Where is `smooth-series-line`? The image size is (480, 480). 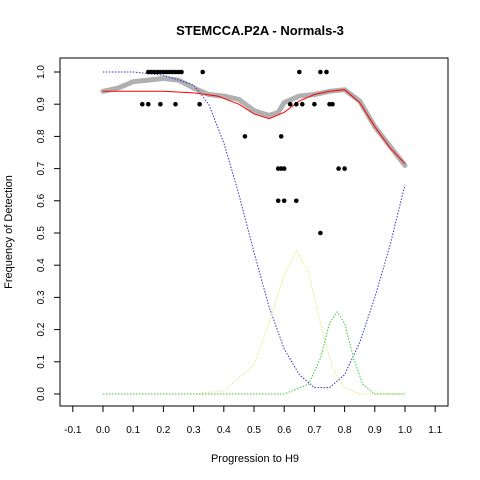 smooth-series-line is located at coordinates (254, 121).